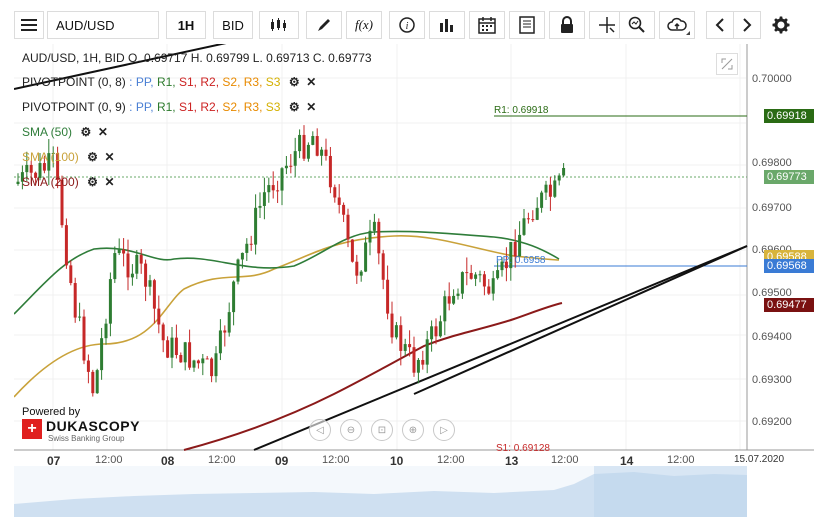 This screenshot has height=517, width=814. Describe the element at coordinates (413, 430) in the screenshot. I see `zoom-in-button: ⊕` at that location.